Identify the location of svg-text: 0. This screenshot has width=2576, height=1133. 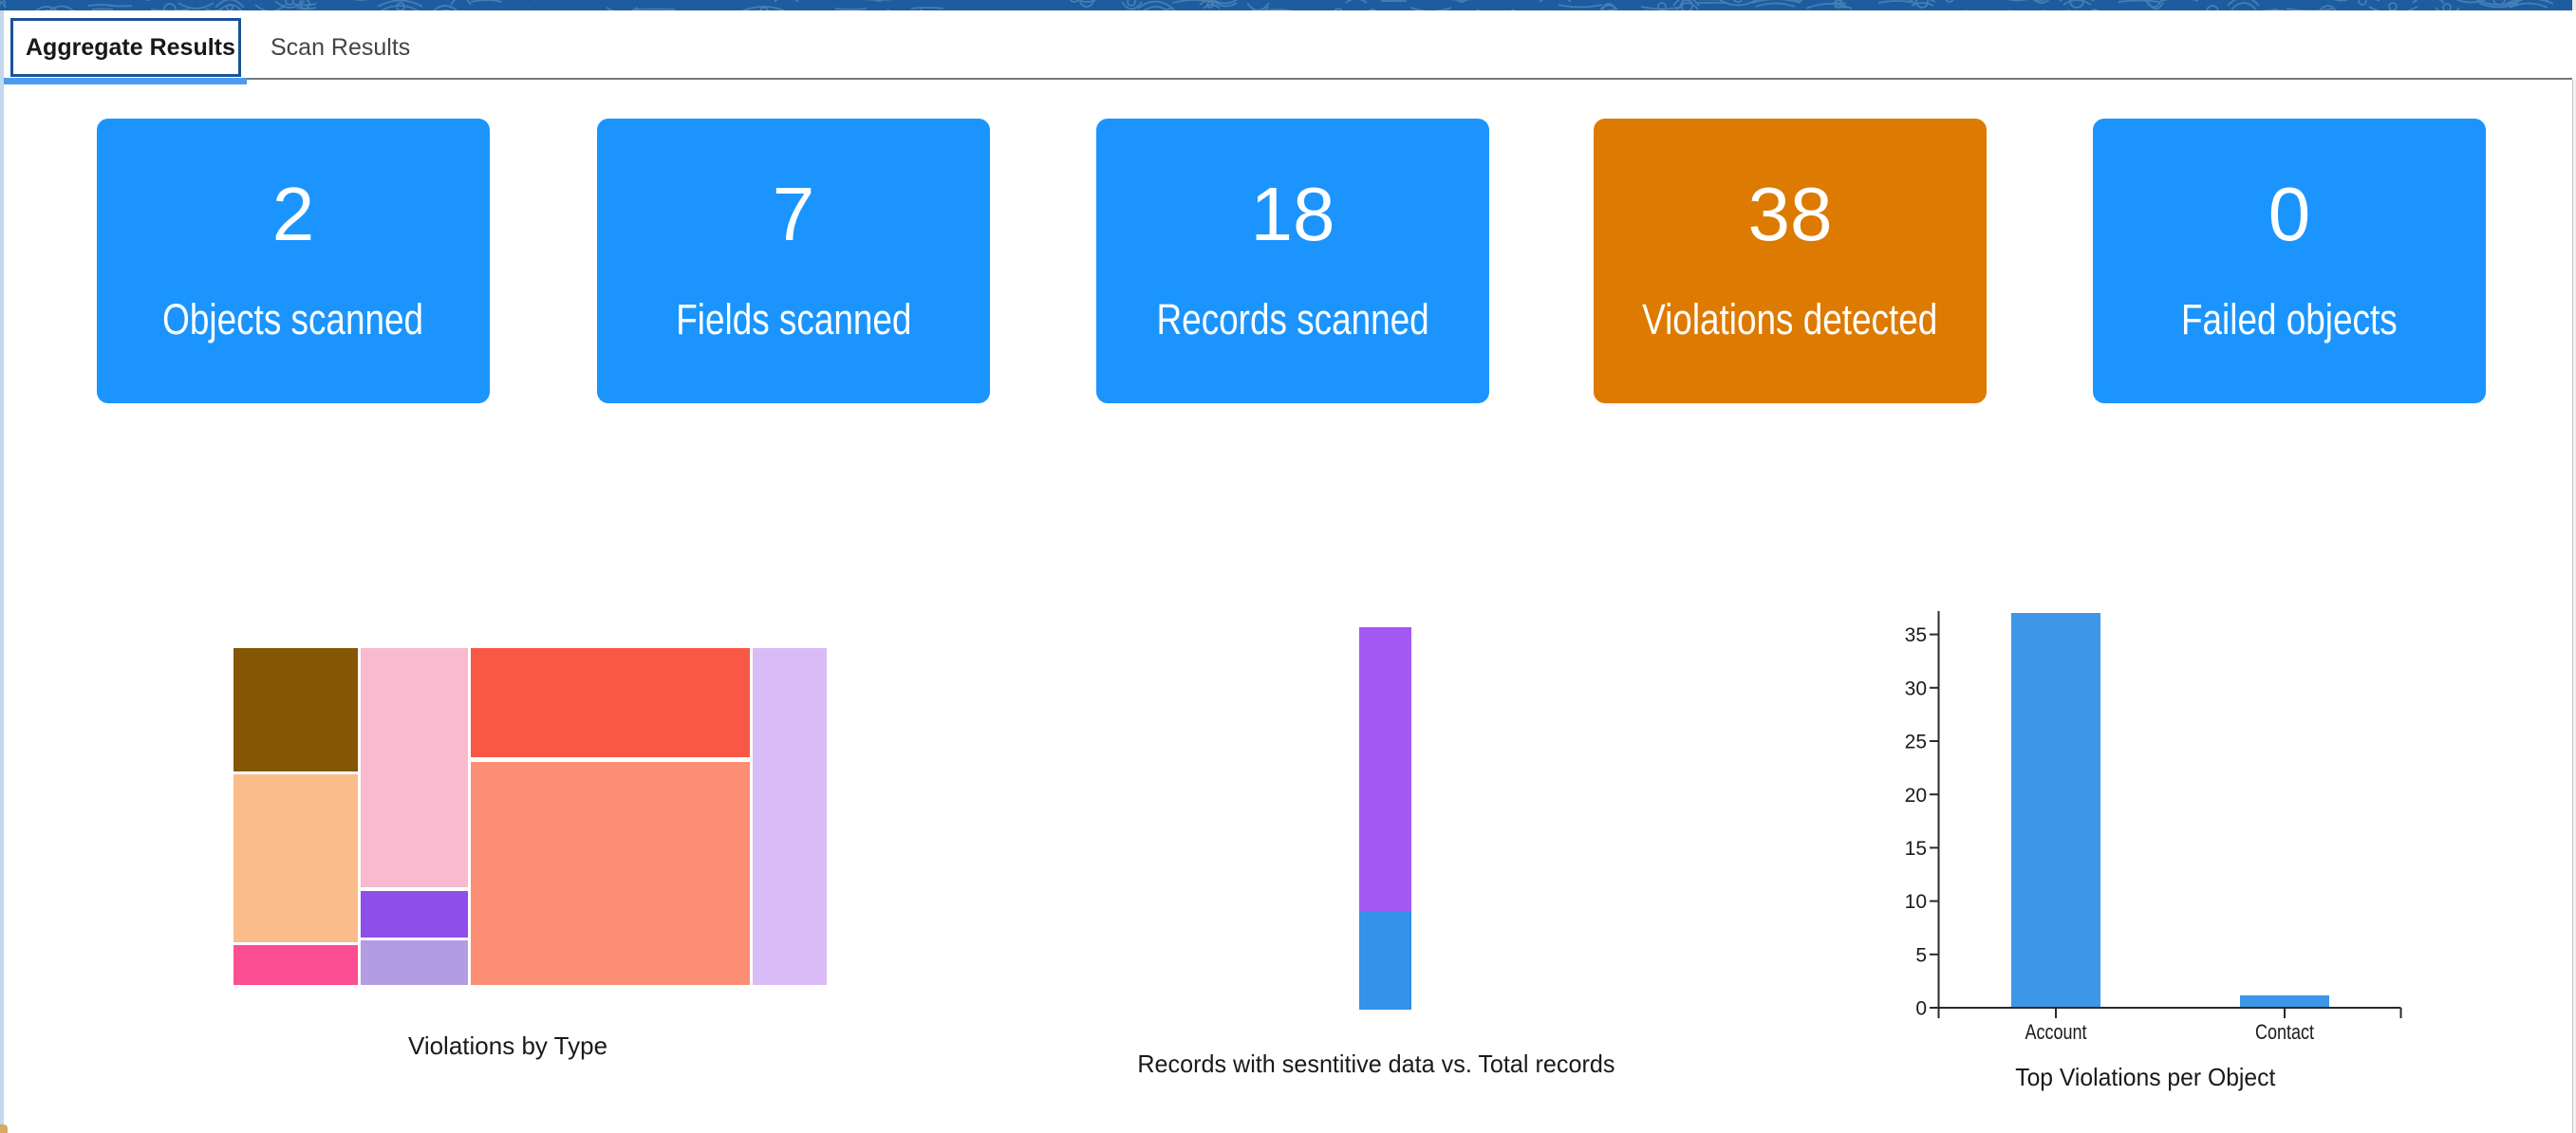
(1921, 1009).